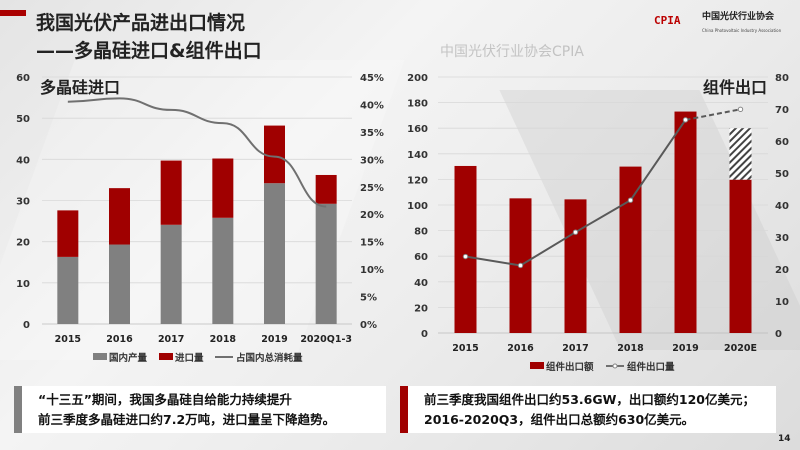  What do you see at coordinates (417, 129) in the screenshot?
I see `y-tick-label: 160` at bounding box center [417, 129].